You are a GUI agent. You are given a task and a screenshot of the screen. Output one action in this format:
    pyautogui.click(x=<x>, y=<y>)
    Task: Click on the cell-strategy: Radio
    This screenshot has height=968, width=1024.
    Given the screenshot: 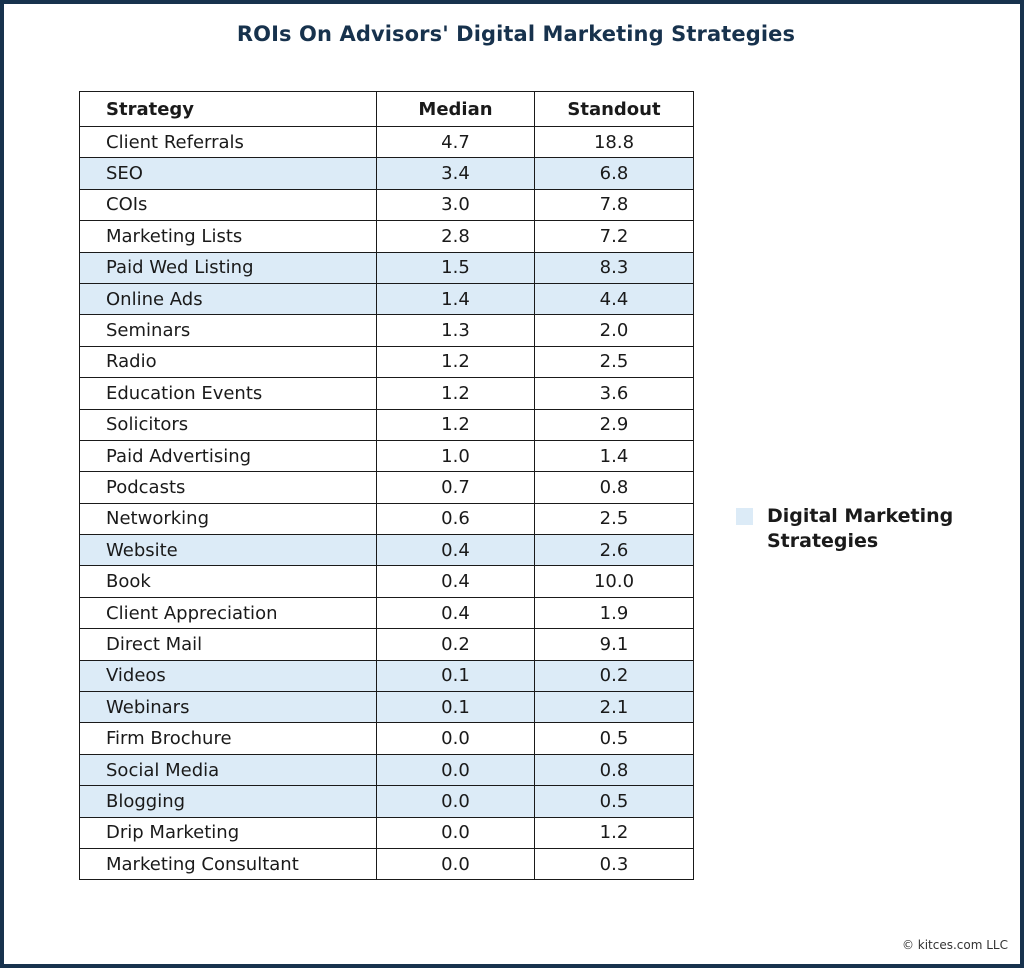 What is the action you would take?
    pyautogui.click(x=228, y=362)
    